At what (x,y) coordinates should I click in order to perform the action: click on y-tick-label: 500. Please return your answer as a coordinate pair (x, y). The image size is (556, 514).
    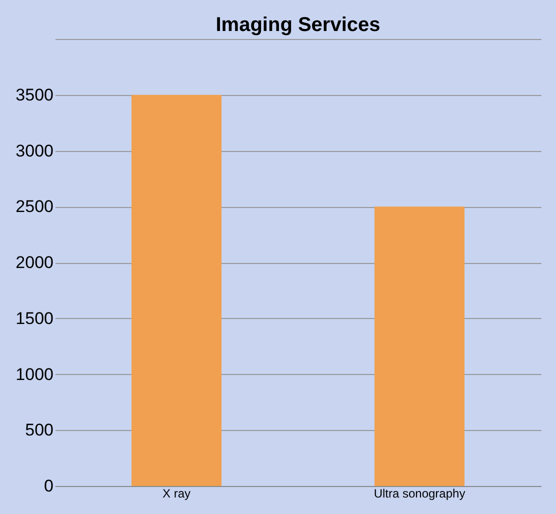
    Looking at the image, I should click on (39, 430).